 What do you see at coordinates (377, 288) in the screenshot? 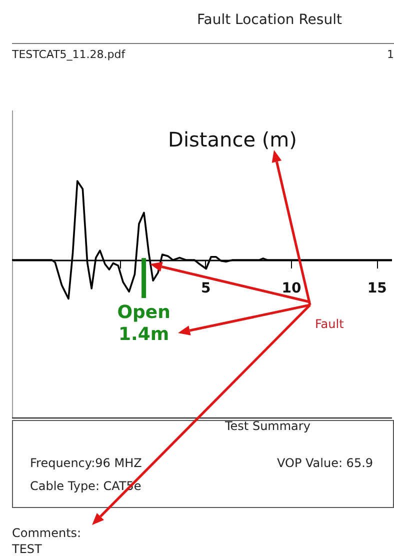
I see `x-tick-label: 15` at bounding box center [377, 288].